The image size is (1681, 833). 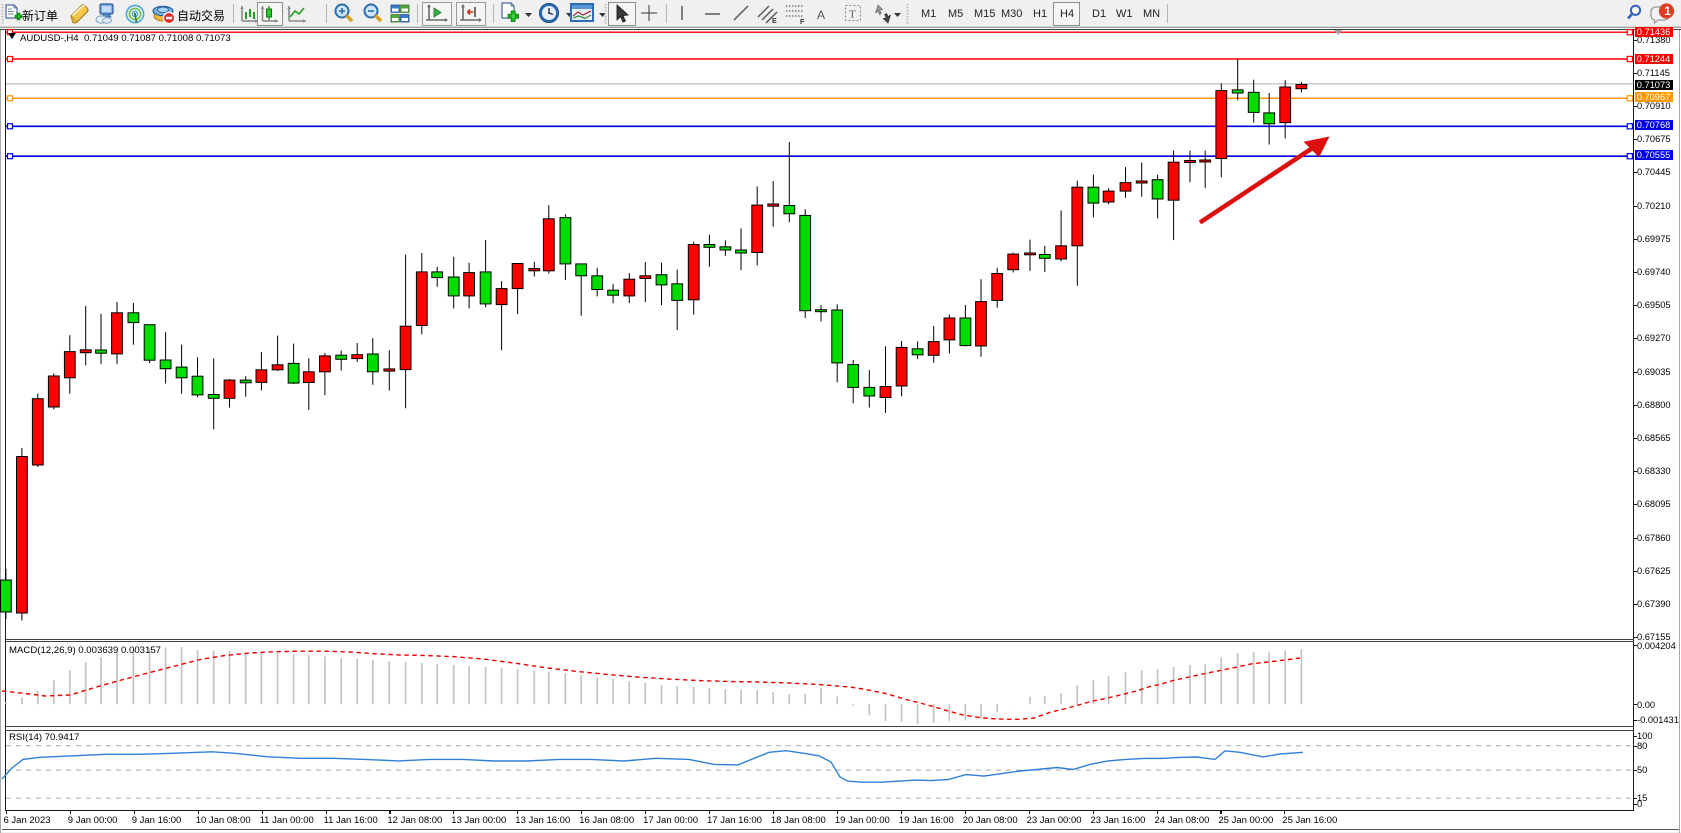 What do you see at coordinates (802, 22) in the screenshot?
I see `svg-text: F` at bounding box center [802, 22].